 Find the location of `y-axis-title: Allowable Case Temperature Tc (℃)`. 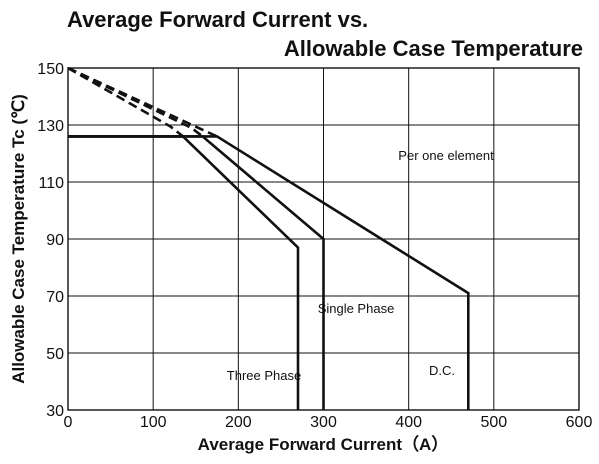

y-axis-title: Allowable Case Temperature Tc (℃) is located at coordinates (18, 239).